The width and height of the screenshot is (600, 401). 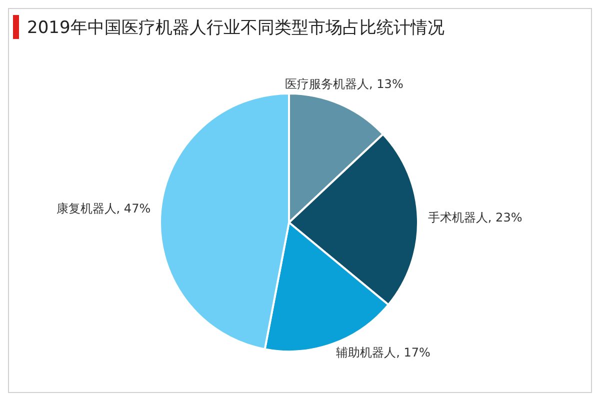 What do you see at coordinates (103, 209) in the screenshot?
I see `slice-label: 康复机器人, 47%` at bounding box center [103, 209].